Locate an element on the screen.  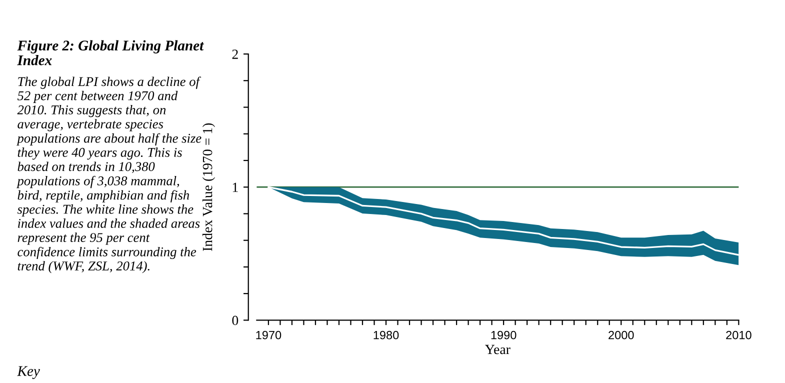
x-axis-title: Year is located at coordinates (497, 349).